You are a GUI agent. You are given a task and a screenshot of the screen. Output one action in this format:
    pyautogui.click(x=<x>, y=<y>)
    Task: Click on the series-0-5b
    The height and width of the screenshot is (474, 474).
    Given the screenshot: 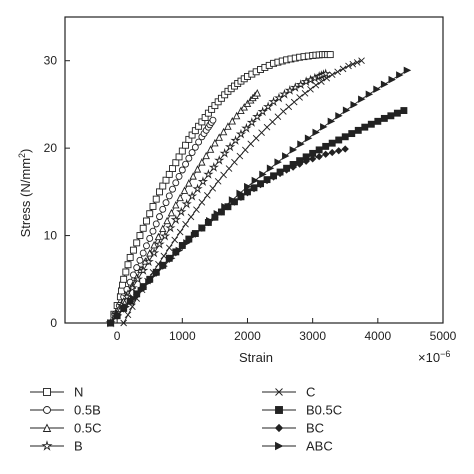 What is the action you would take?
    pyautogui.click(x=162, y=221)
    